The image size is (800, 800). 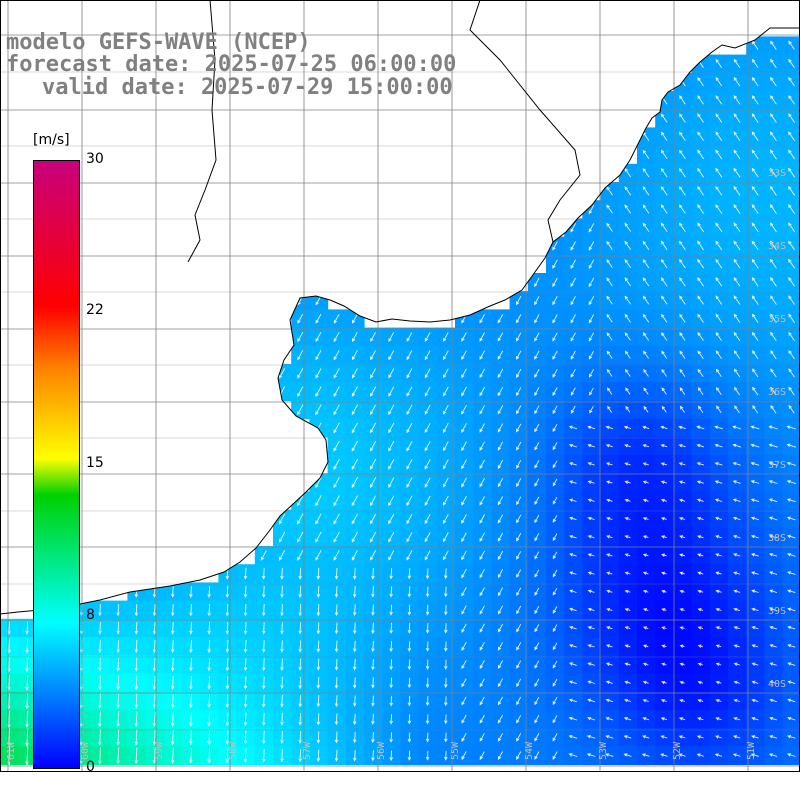 I want to click on wind-cell, so click(x=791, y=355).